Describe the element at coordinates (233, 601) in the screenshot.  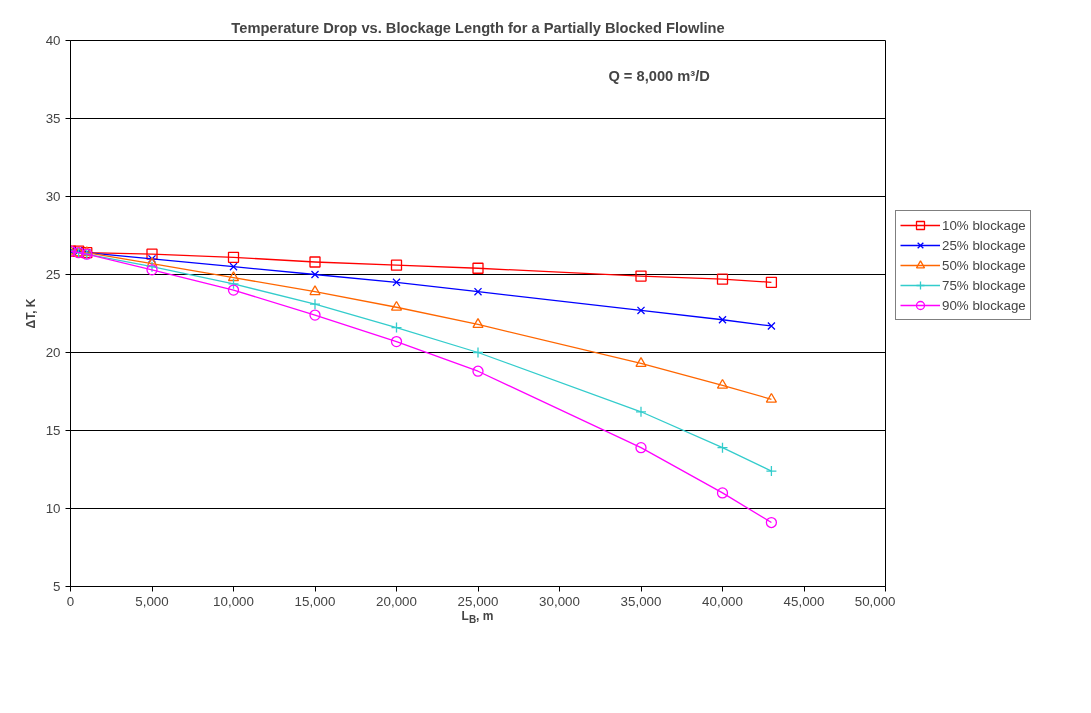
I see `x-tick-label: 10,000` at that location.